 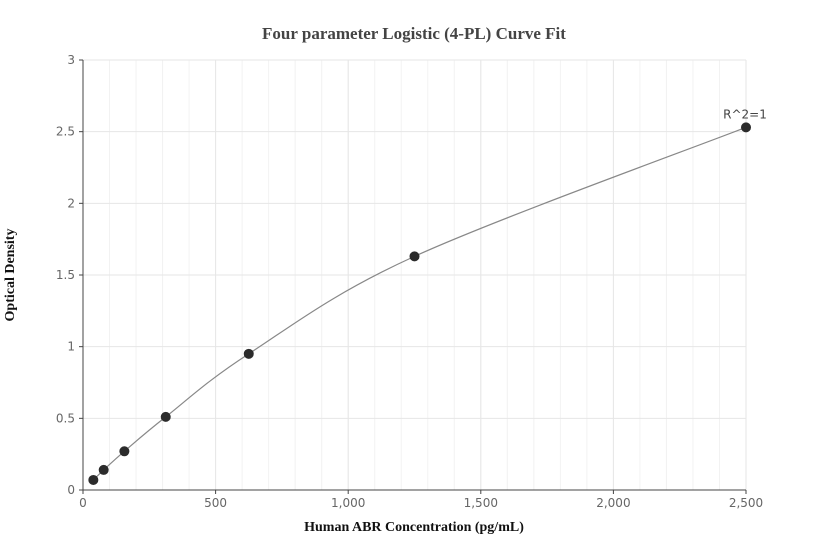 What do you see at coordinates (65, 418) in the screenshot?
I see `y-tick-label: 0.5` at bounding box center [65, 418].